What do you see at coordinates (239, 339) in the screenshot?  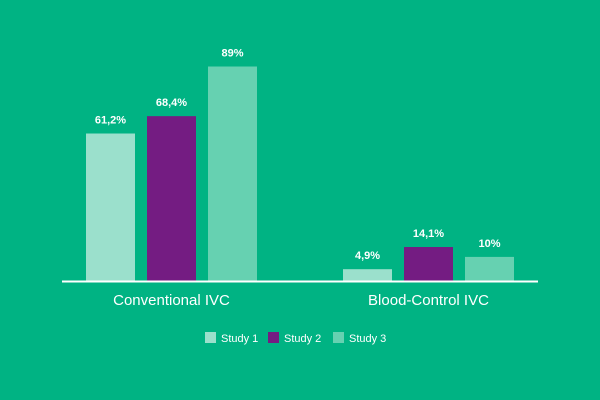 I see `legend-label-study-1: Study 1` at bounding box center [239, 339].